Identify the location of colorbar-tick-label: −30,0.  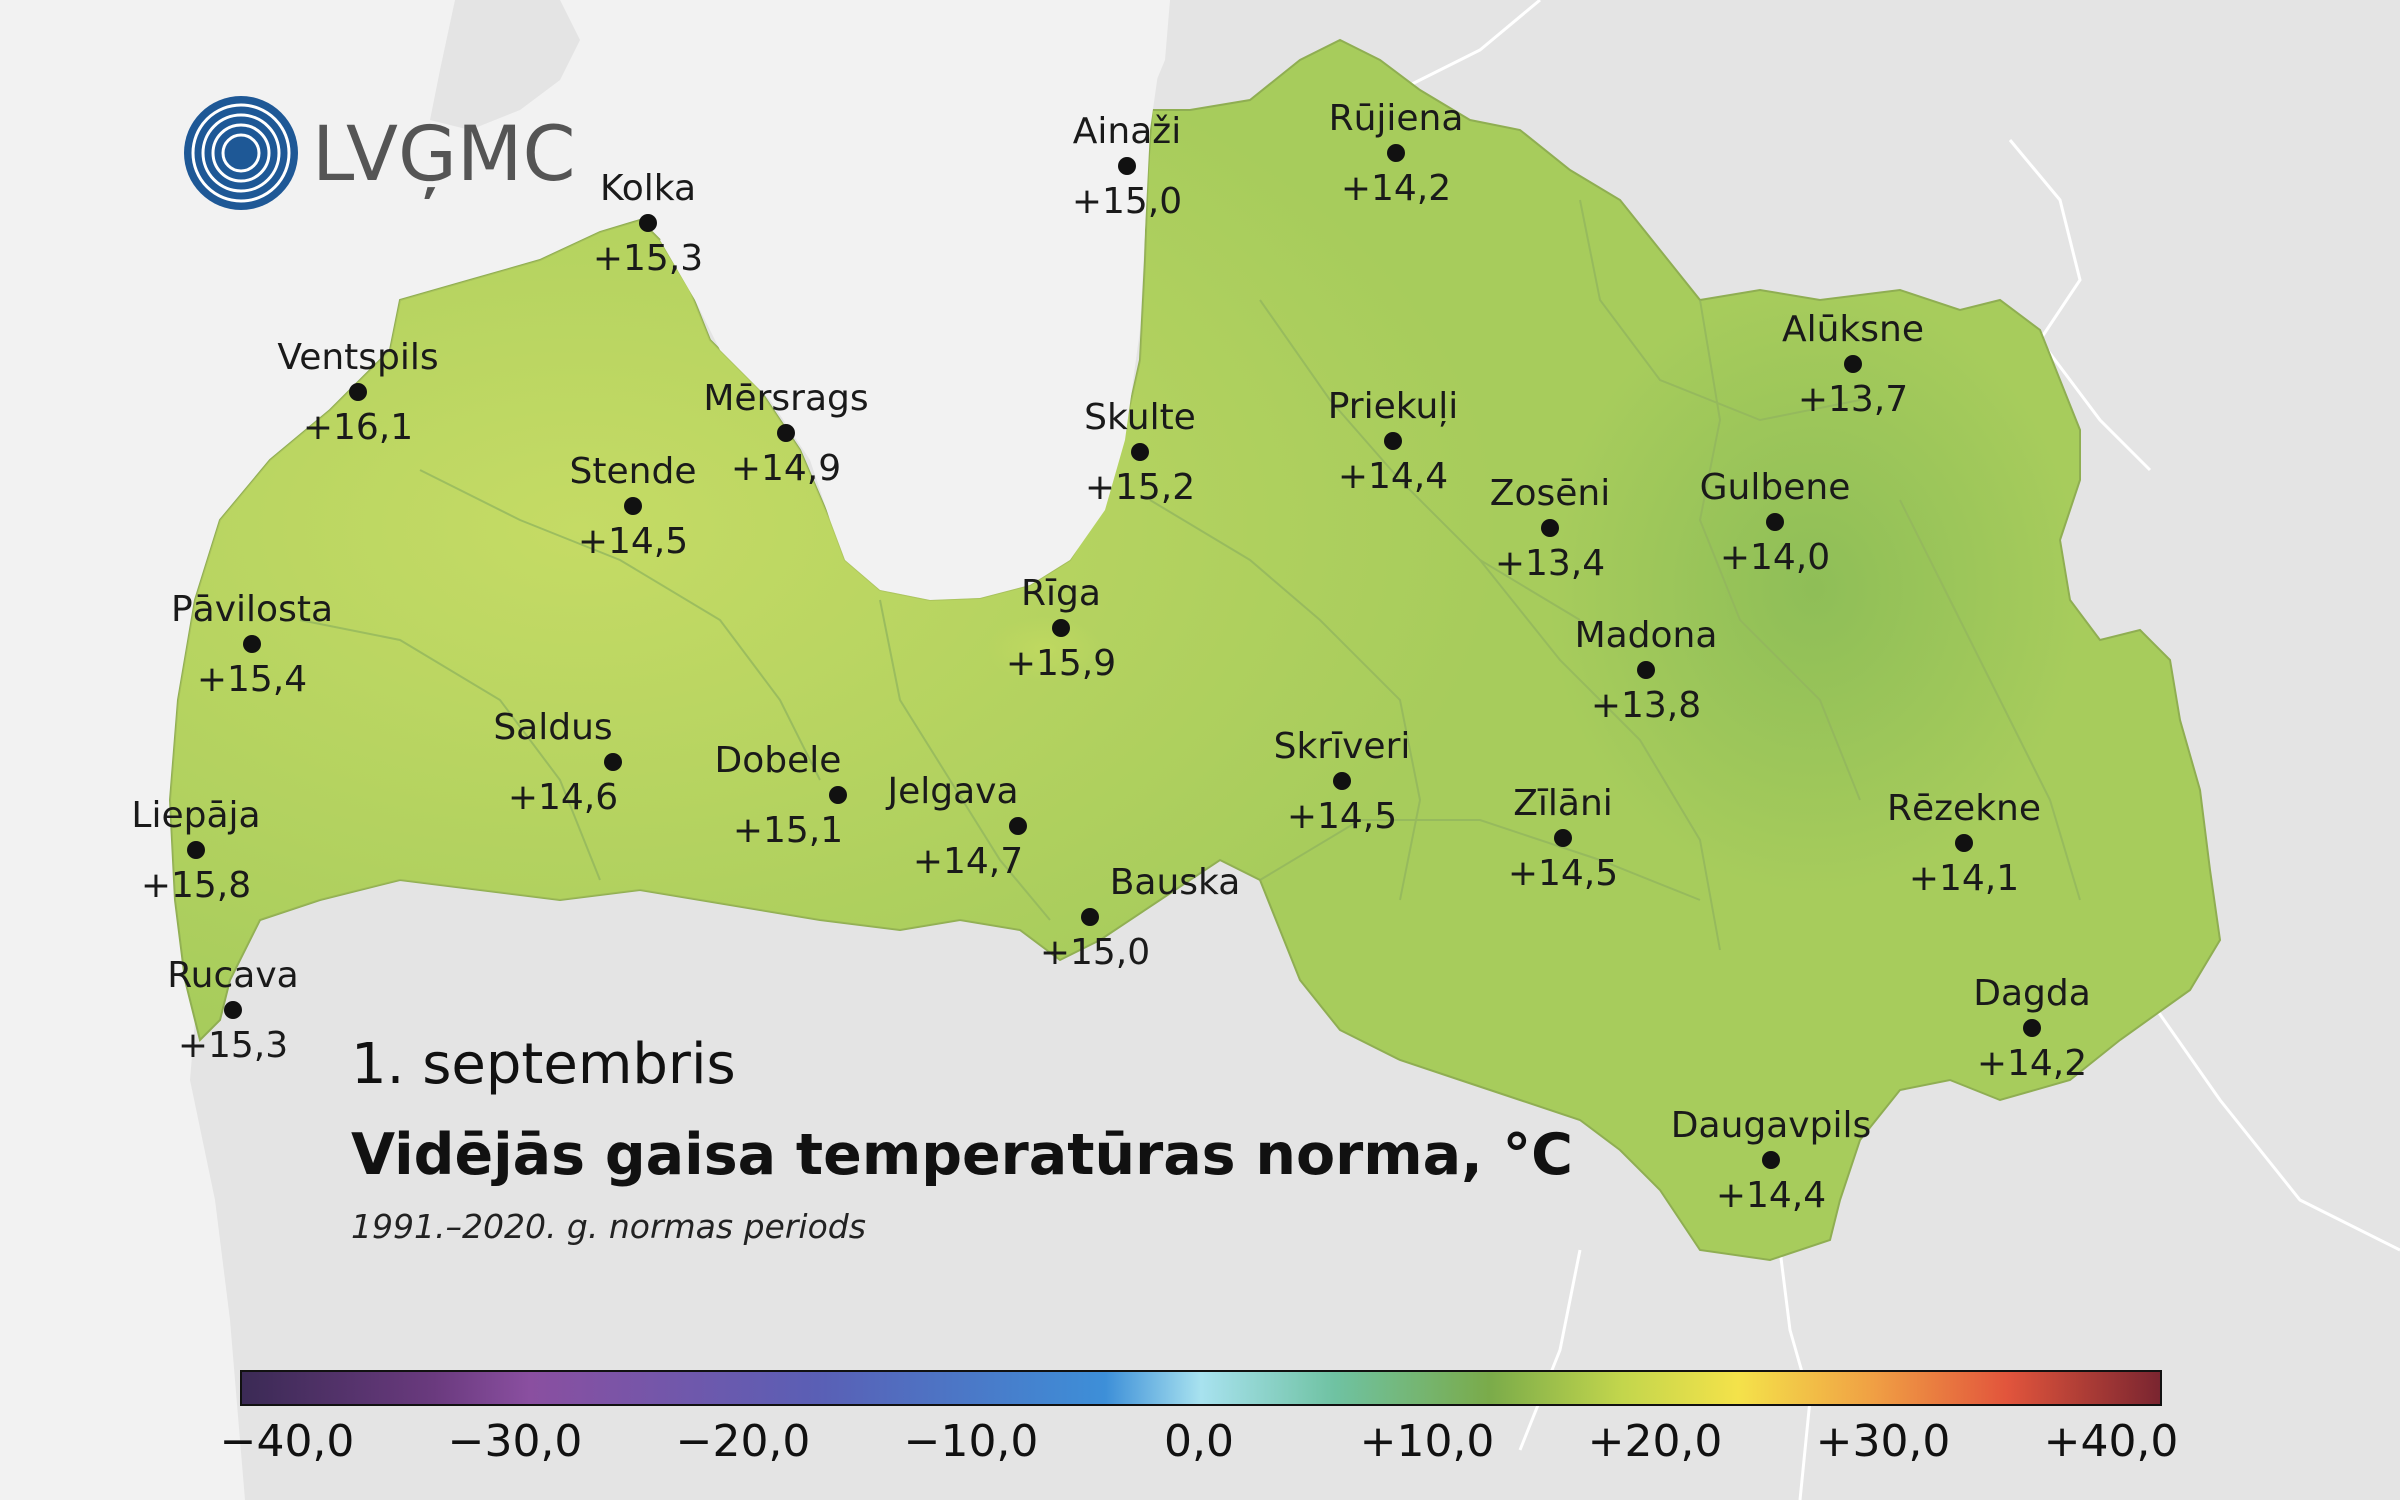
(515, 1441).